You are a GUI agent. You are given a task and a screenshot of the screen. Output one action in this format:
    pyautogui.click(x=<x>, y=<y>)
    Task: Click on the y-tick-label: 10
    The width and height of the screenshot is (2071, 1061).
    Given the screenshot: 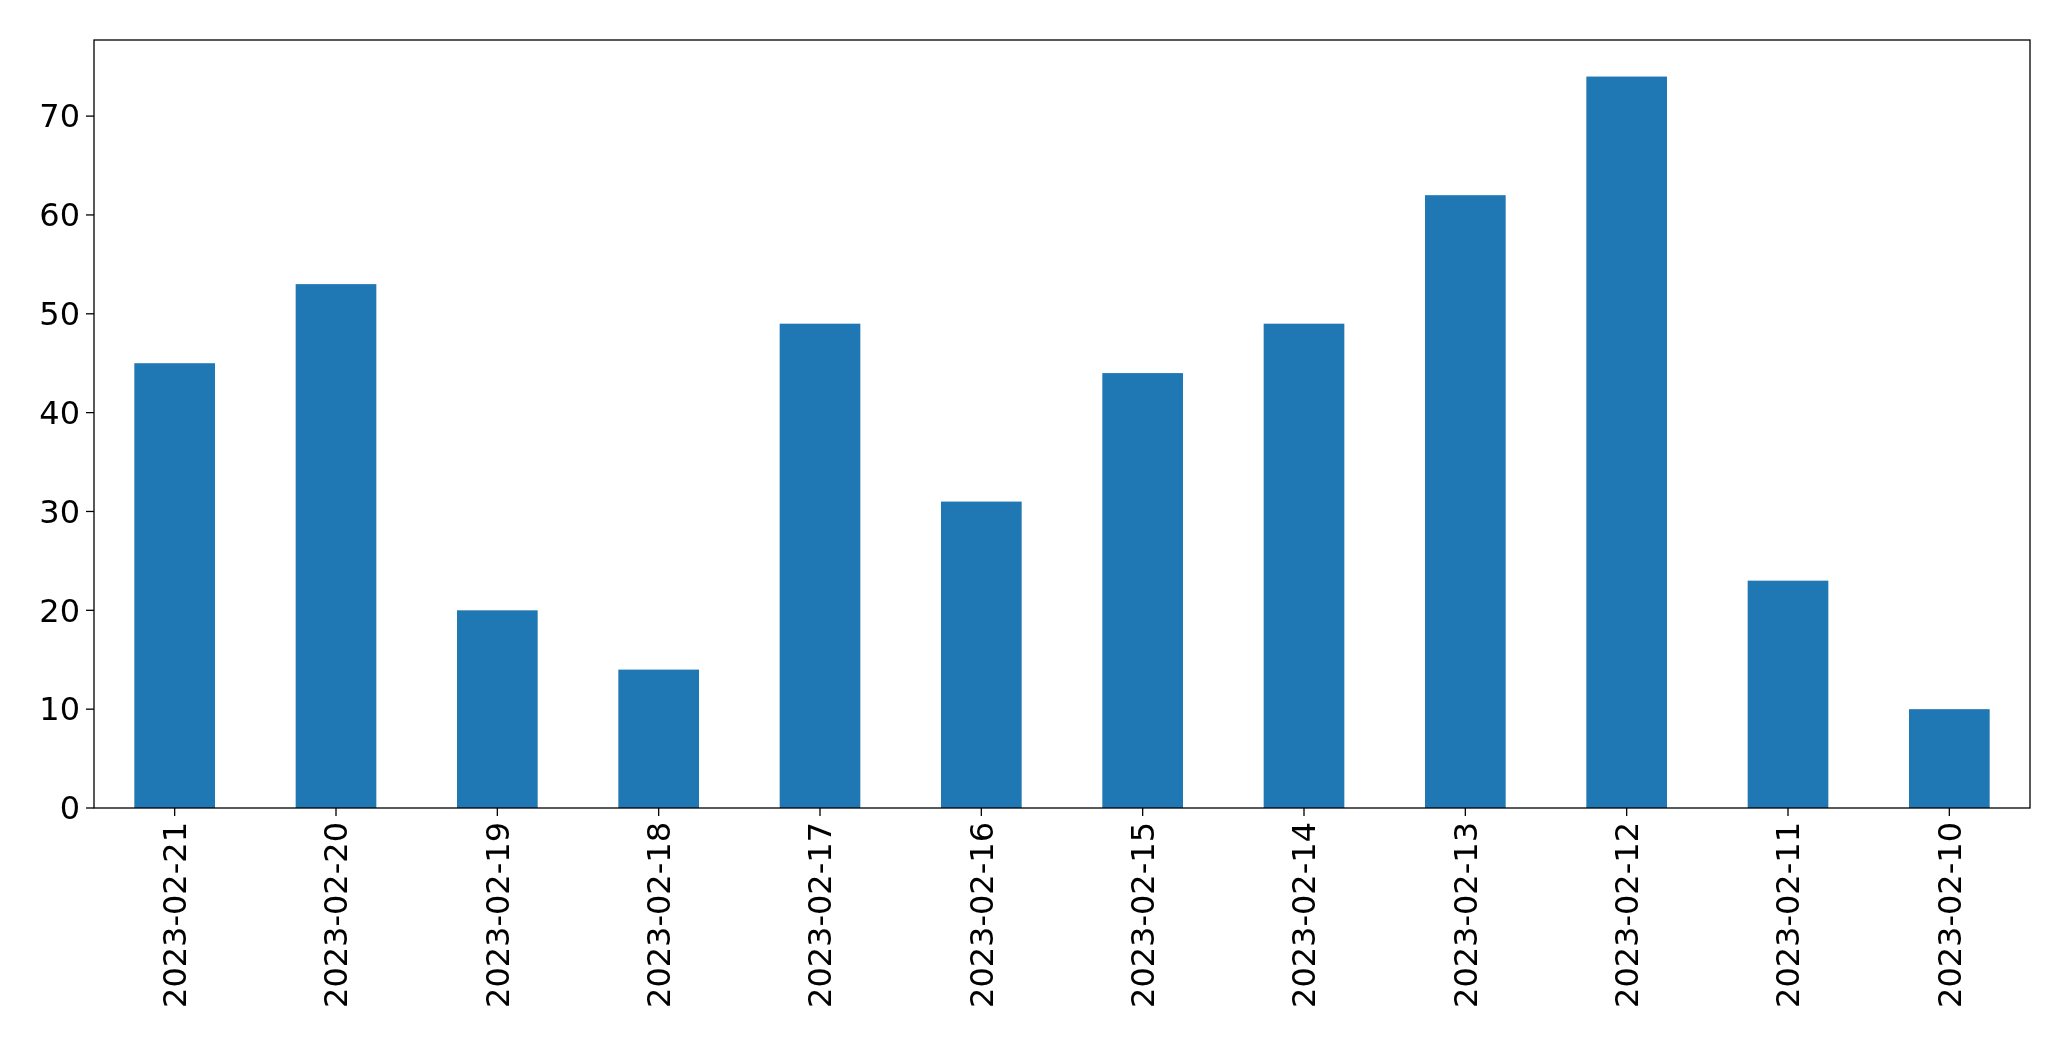 What is the action you would take?
    pyautogui.click(x=59, y=709)
    